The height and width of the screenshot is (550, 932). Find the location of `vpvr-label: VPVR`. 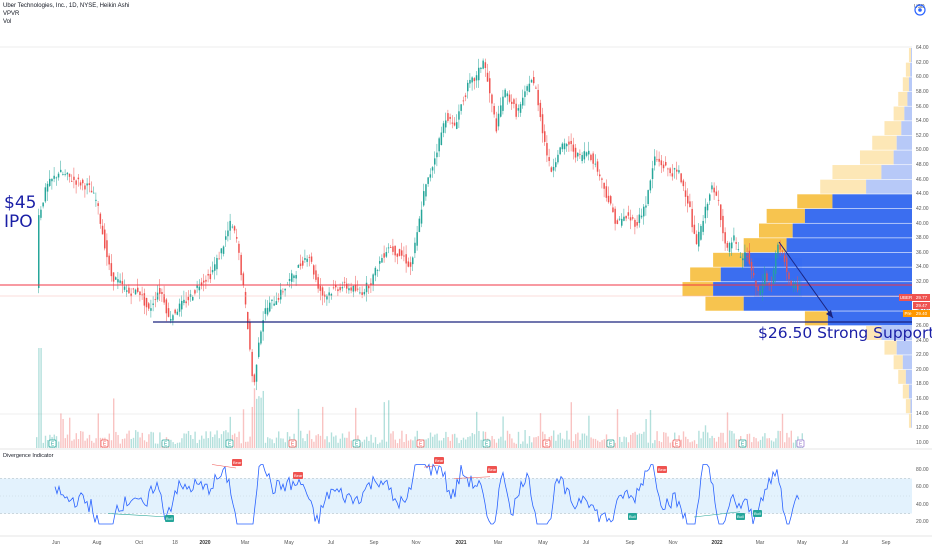

vpvr-label: VPVR is located at coordinates (11, 14).